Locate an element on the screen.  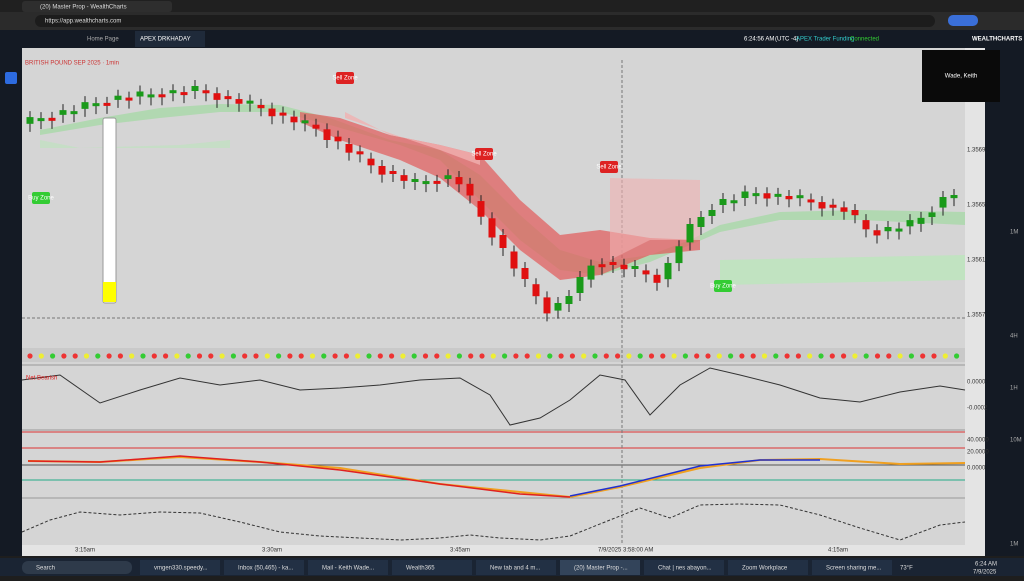
profile is located at coordinates (963, 20).